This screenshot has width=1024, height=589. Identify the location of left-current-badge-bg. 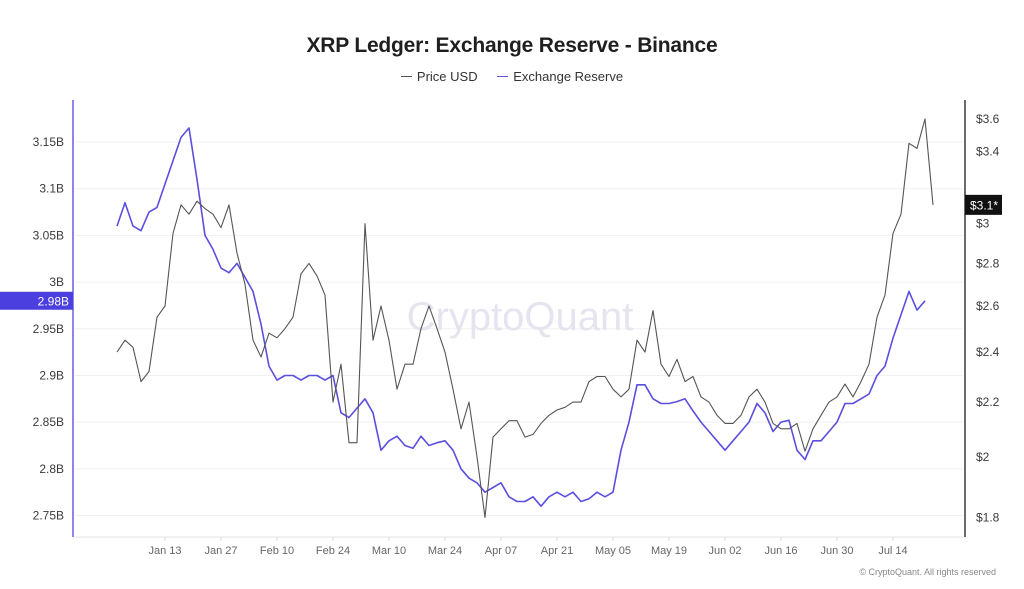
(36, 300).